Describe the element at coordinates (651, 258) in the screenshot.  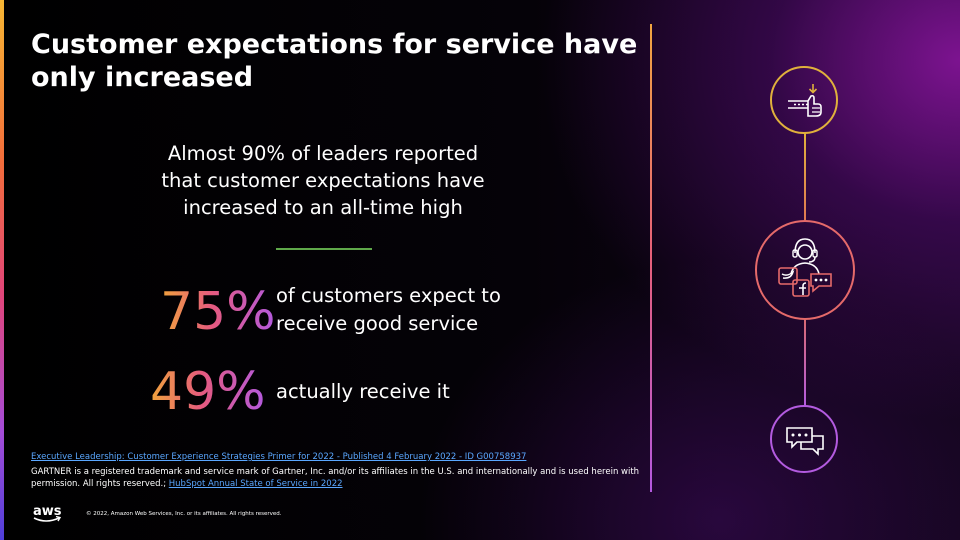
I see `vertical-rule` at that location.